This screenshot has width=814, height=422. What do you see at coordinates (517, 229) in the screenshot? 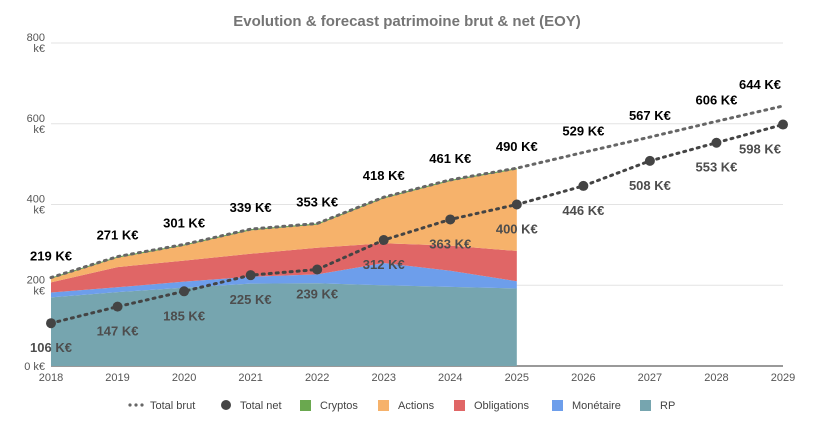
I see `total-net-label: 400 K€` at bounding box center [517, 229].